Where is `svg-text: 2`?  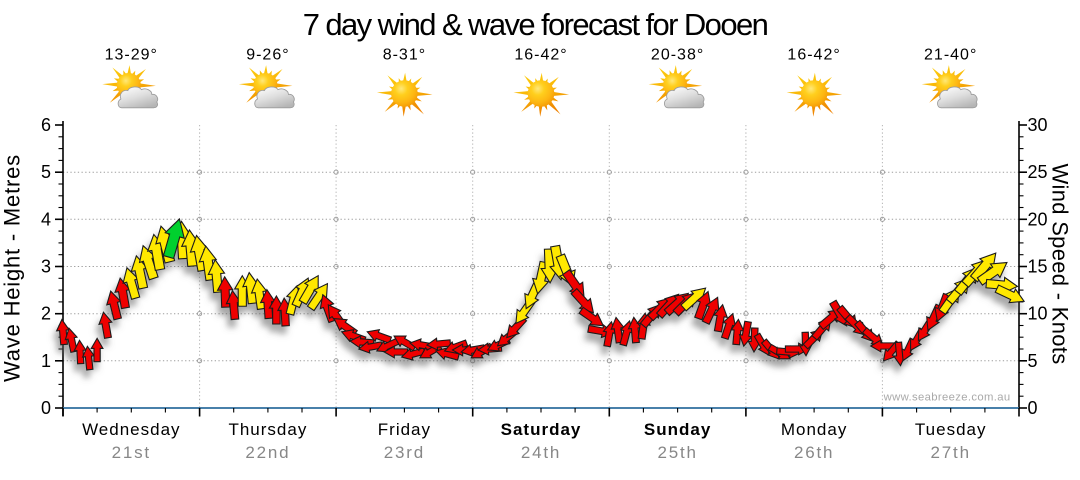
svg-text: 2 is located at coordinates (46, 314).